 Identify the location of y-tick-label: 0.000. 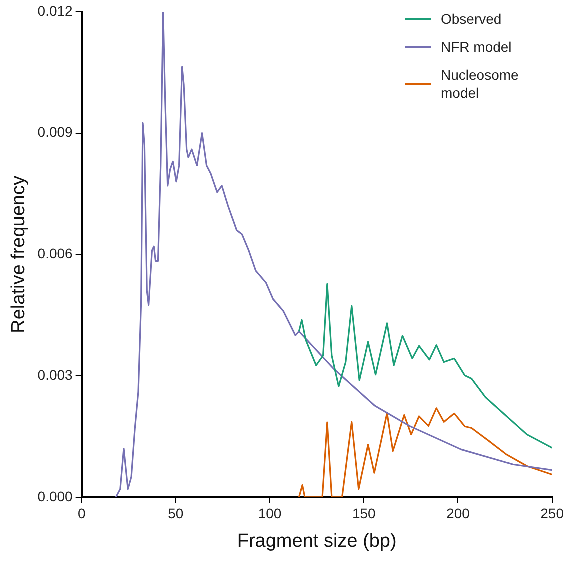
(56, 496).